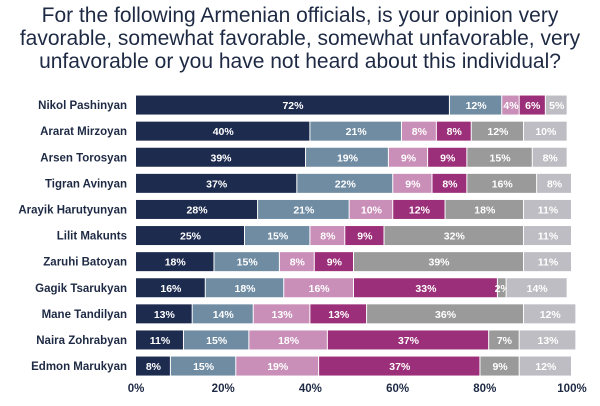  I want to click on category-label: Tigran Avinyan, so click(86, 184).